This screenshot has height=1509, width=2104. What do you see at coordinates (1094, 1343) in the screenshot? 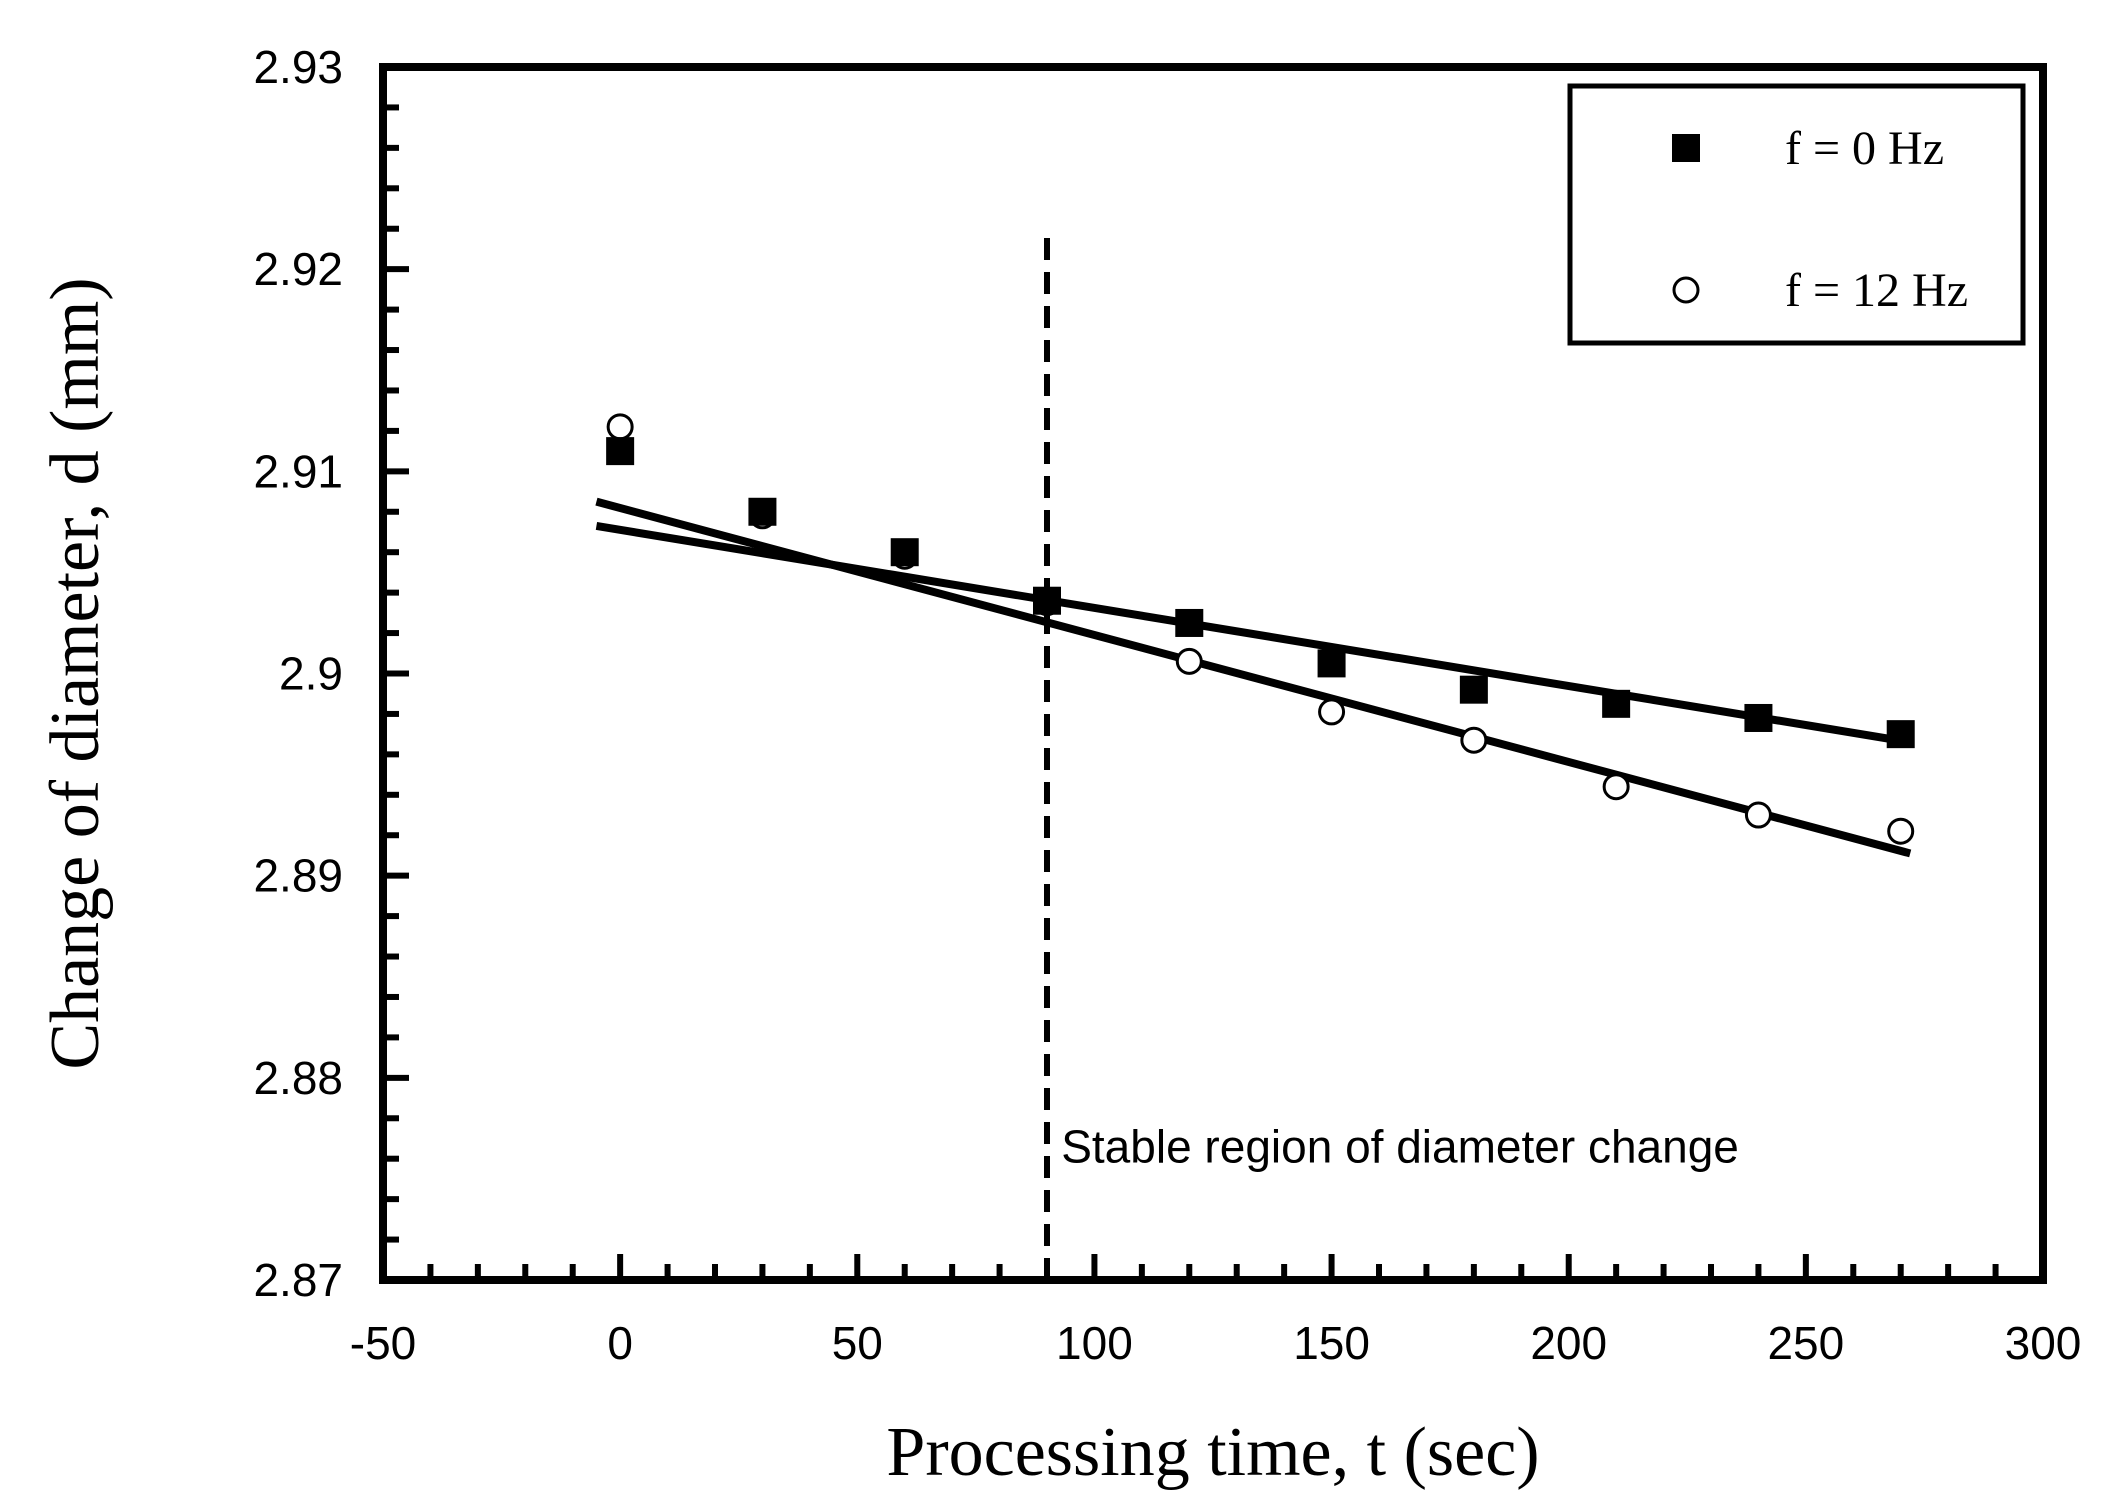
I see `x-tick-label: 100` at bounding box center [1094, 1343].